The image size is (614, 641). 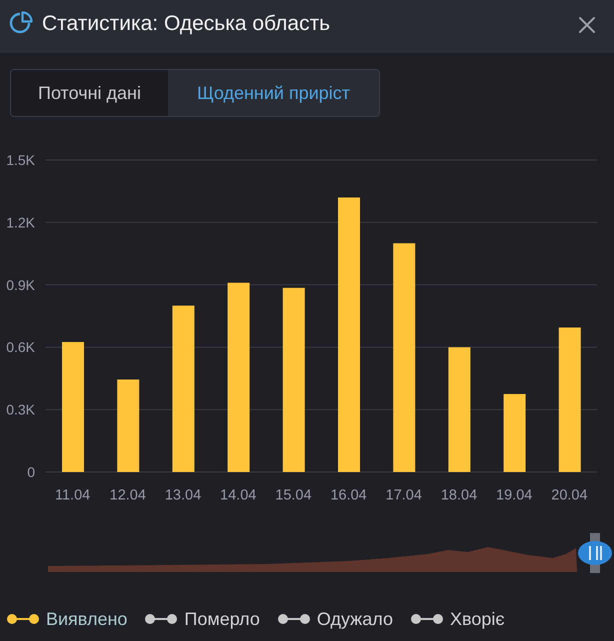 What do you see at coordinates (21, 347) in the screenshot?
I see `y-tick-label: 0.6K` at bounding box center [21, 347].